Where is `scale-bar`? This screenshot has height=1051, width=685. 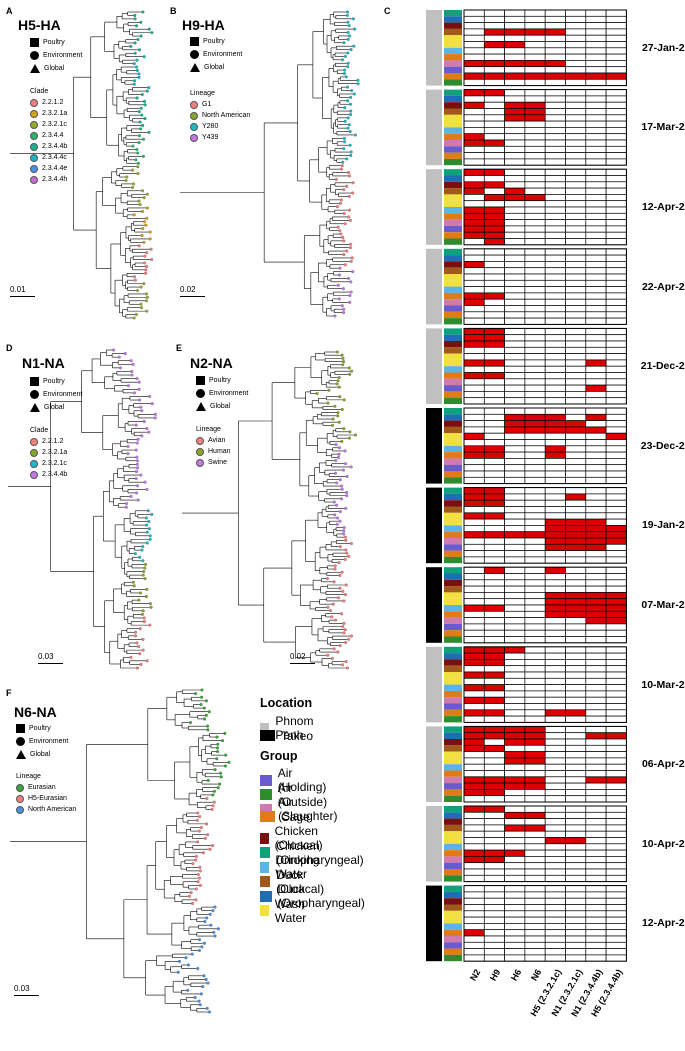
scale-bar is located at coordinates (26, 995).